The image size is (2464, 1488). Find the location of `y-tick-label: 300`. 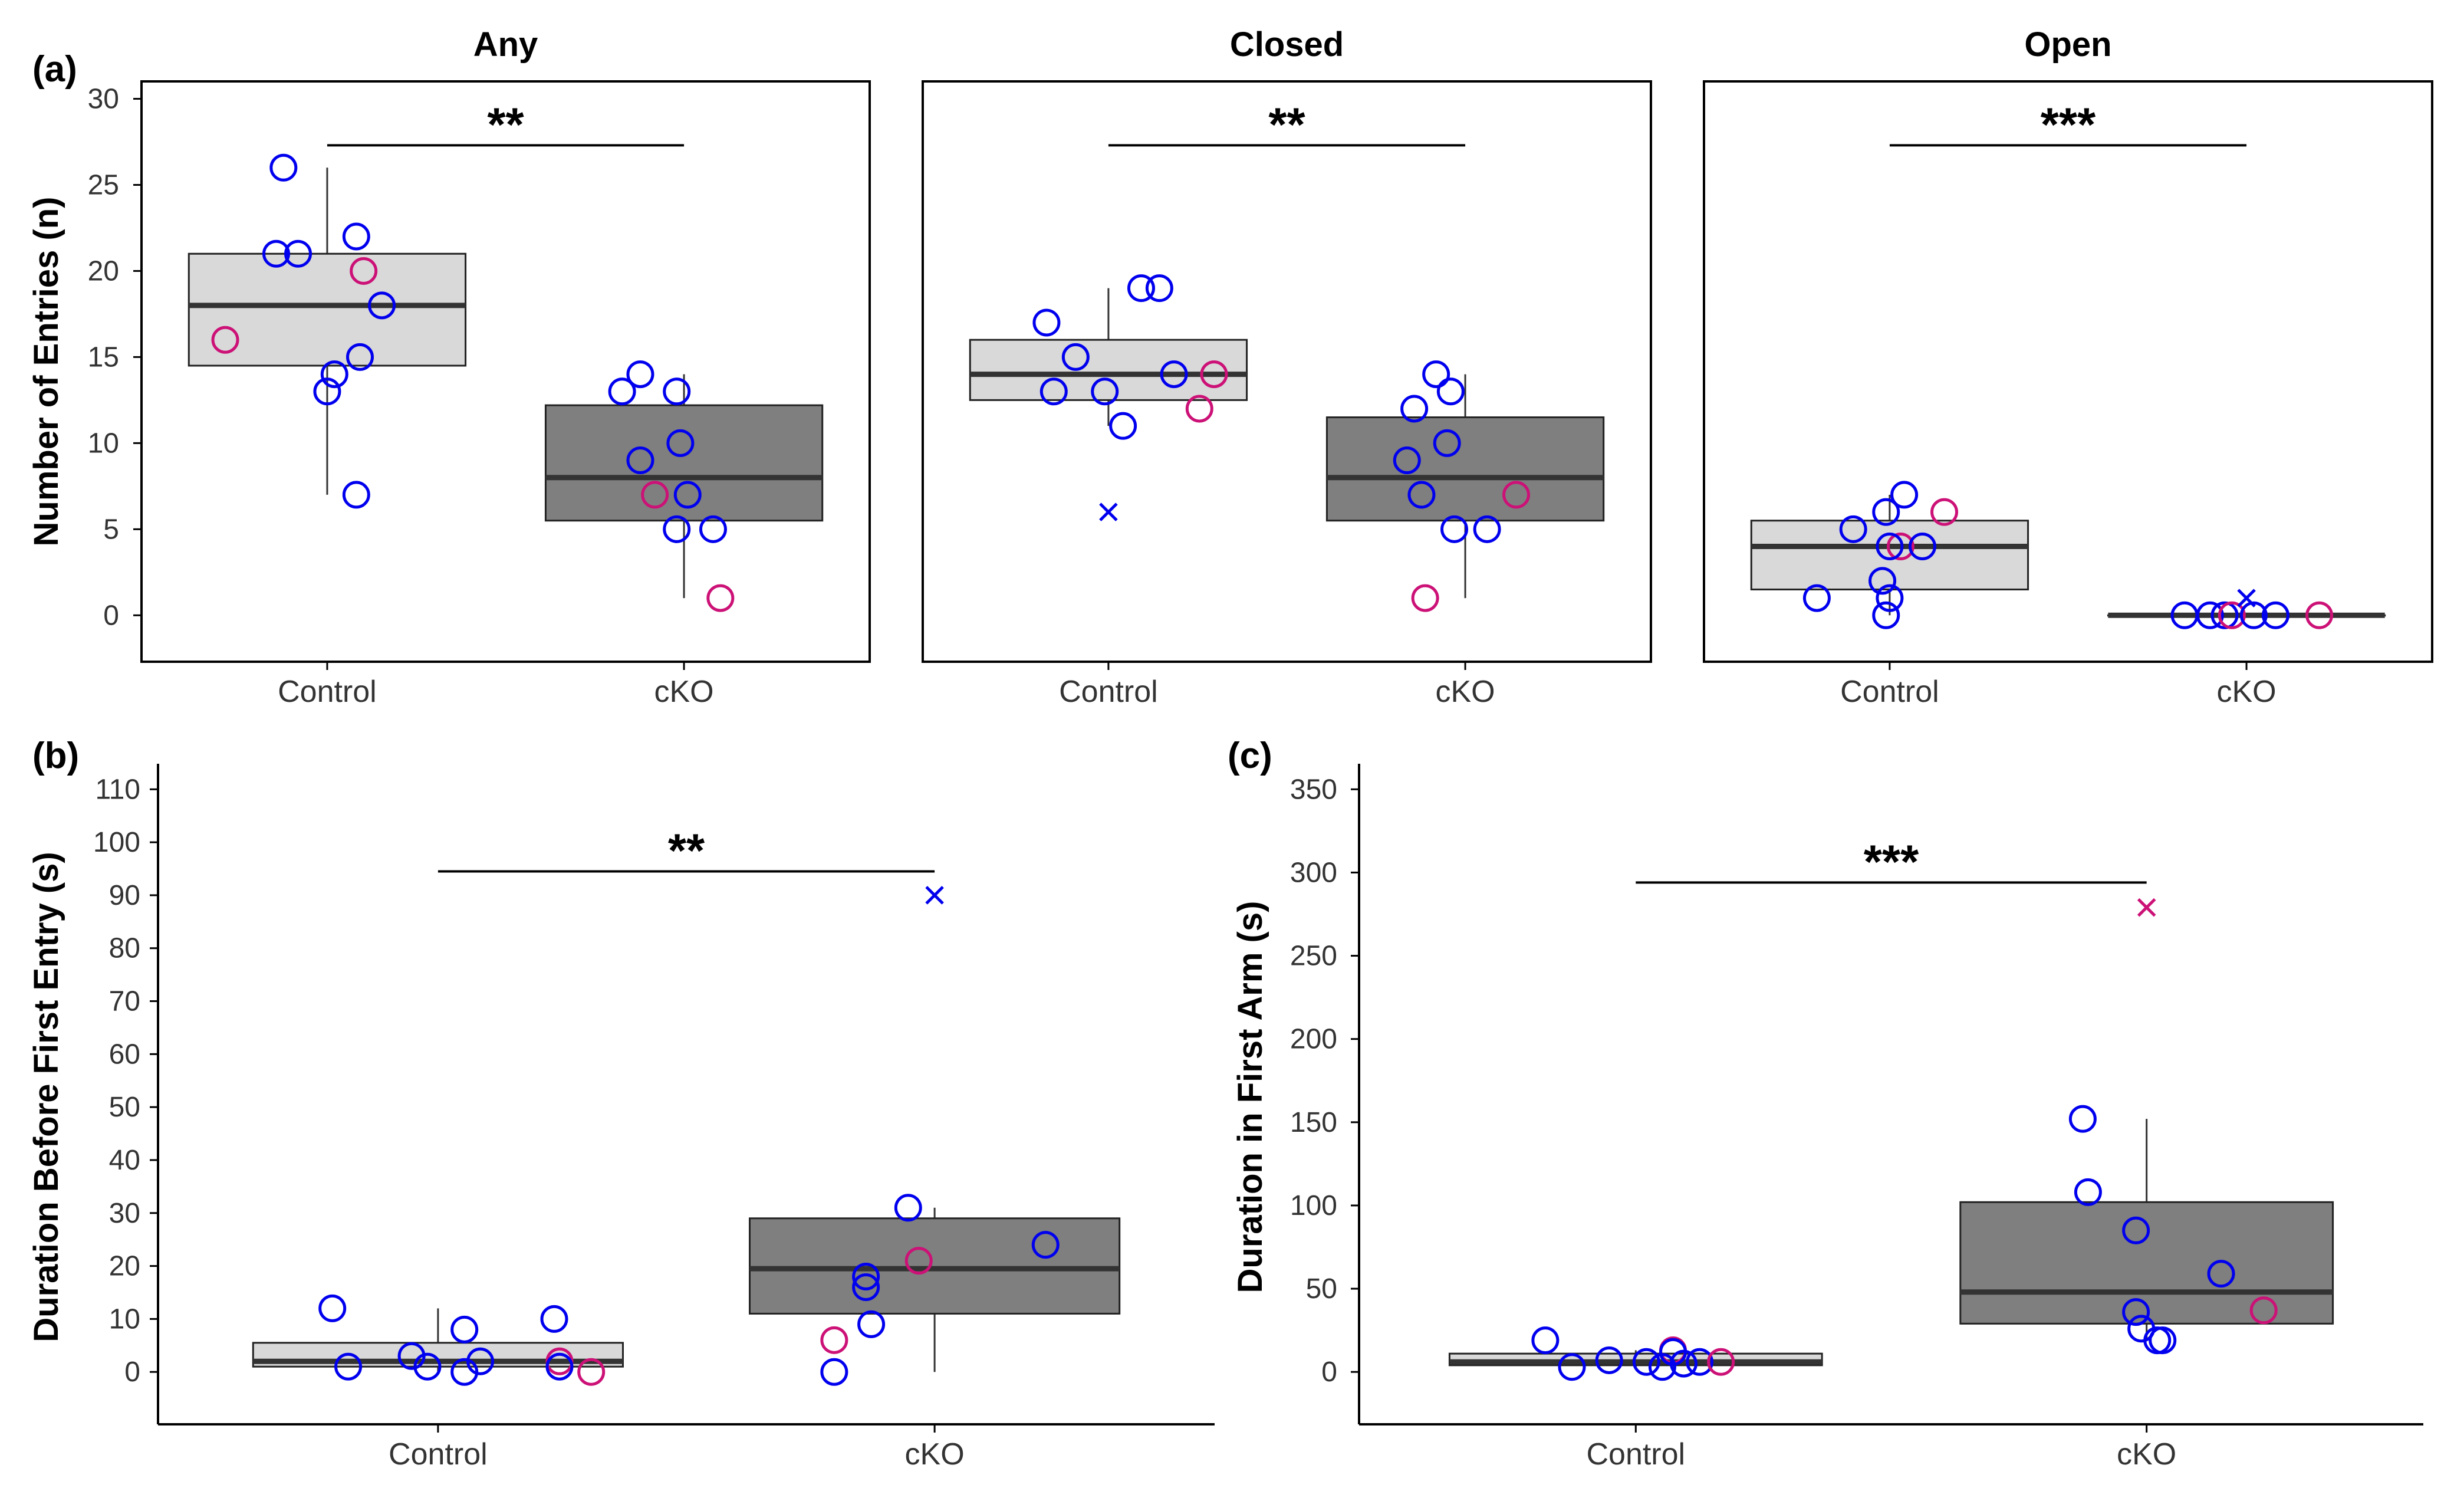

y-tick-label: 300 is located at coordinates (1314, 872).